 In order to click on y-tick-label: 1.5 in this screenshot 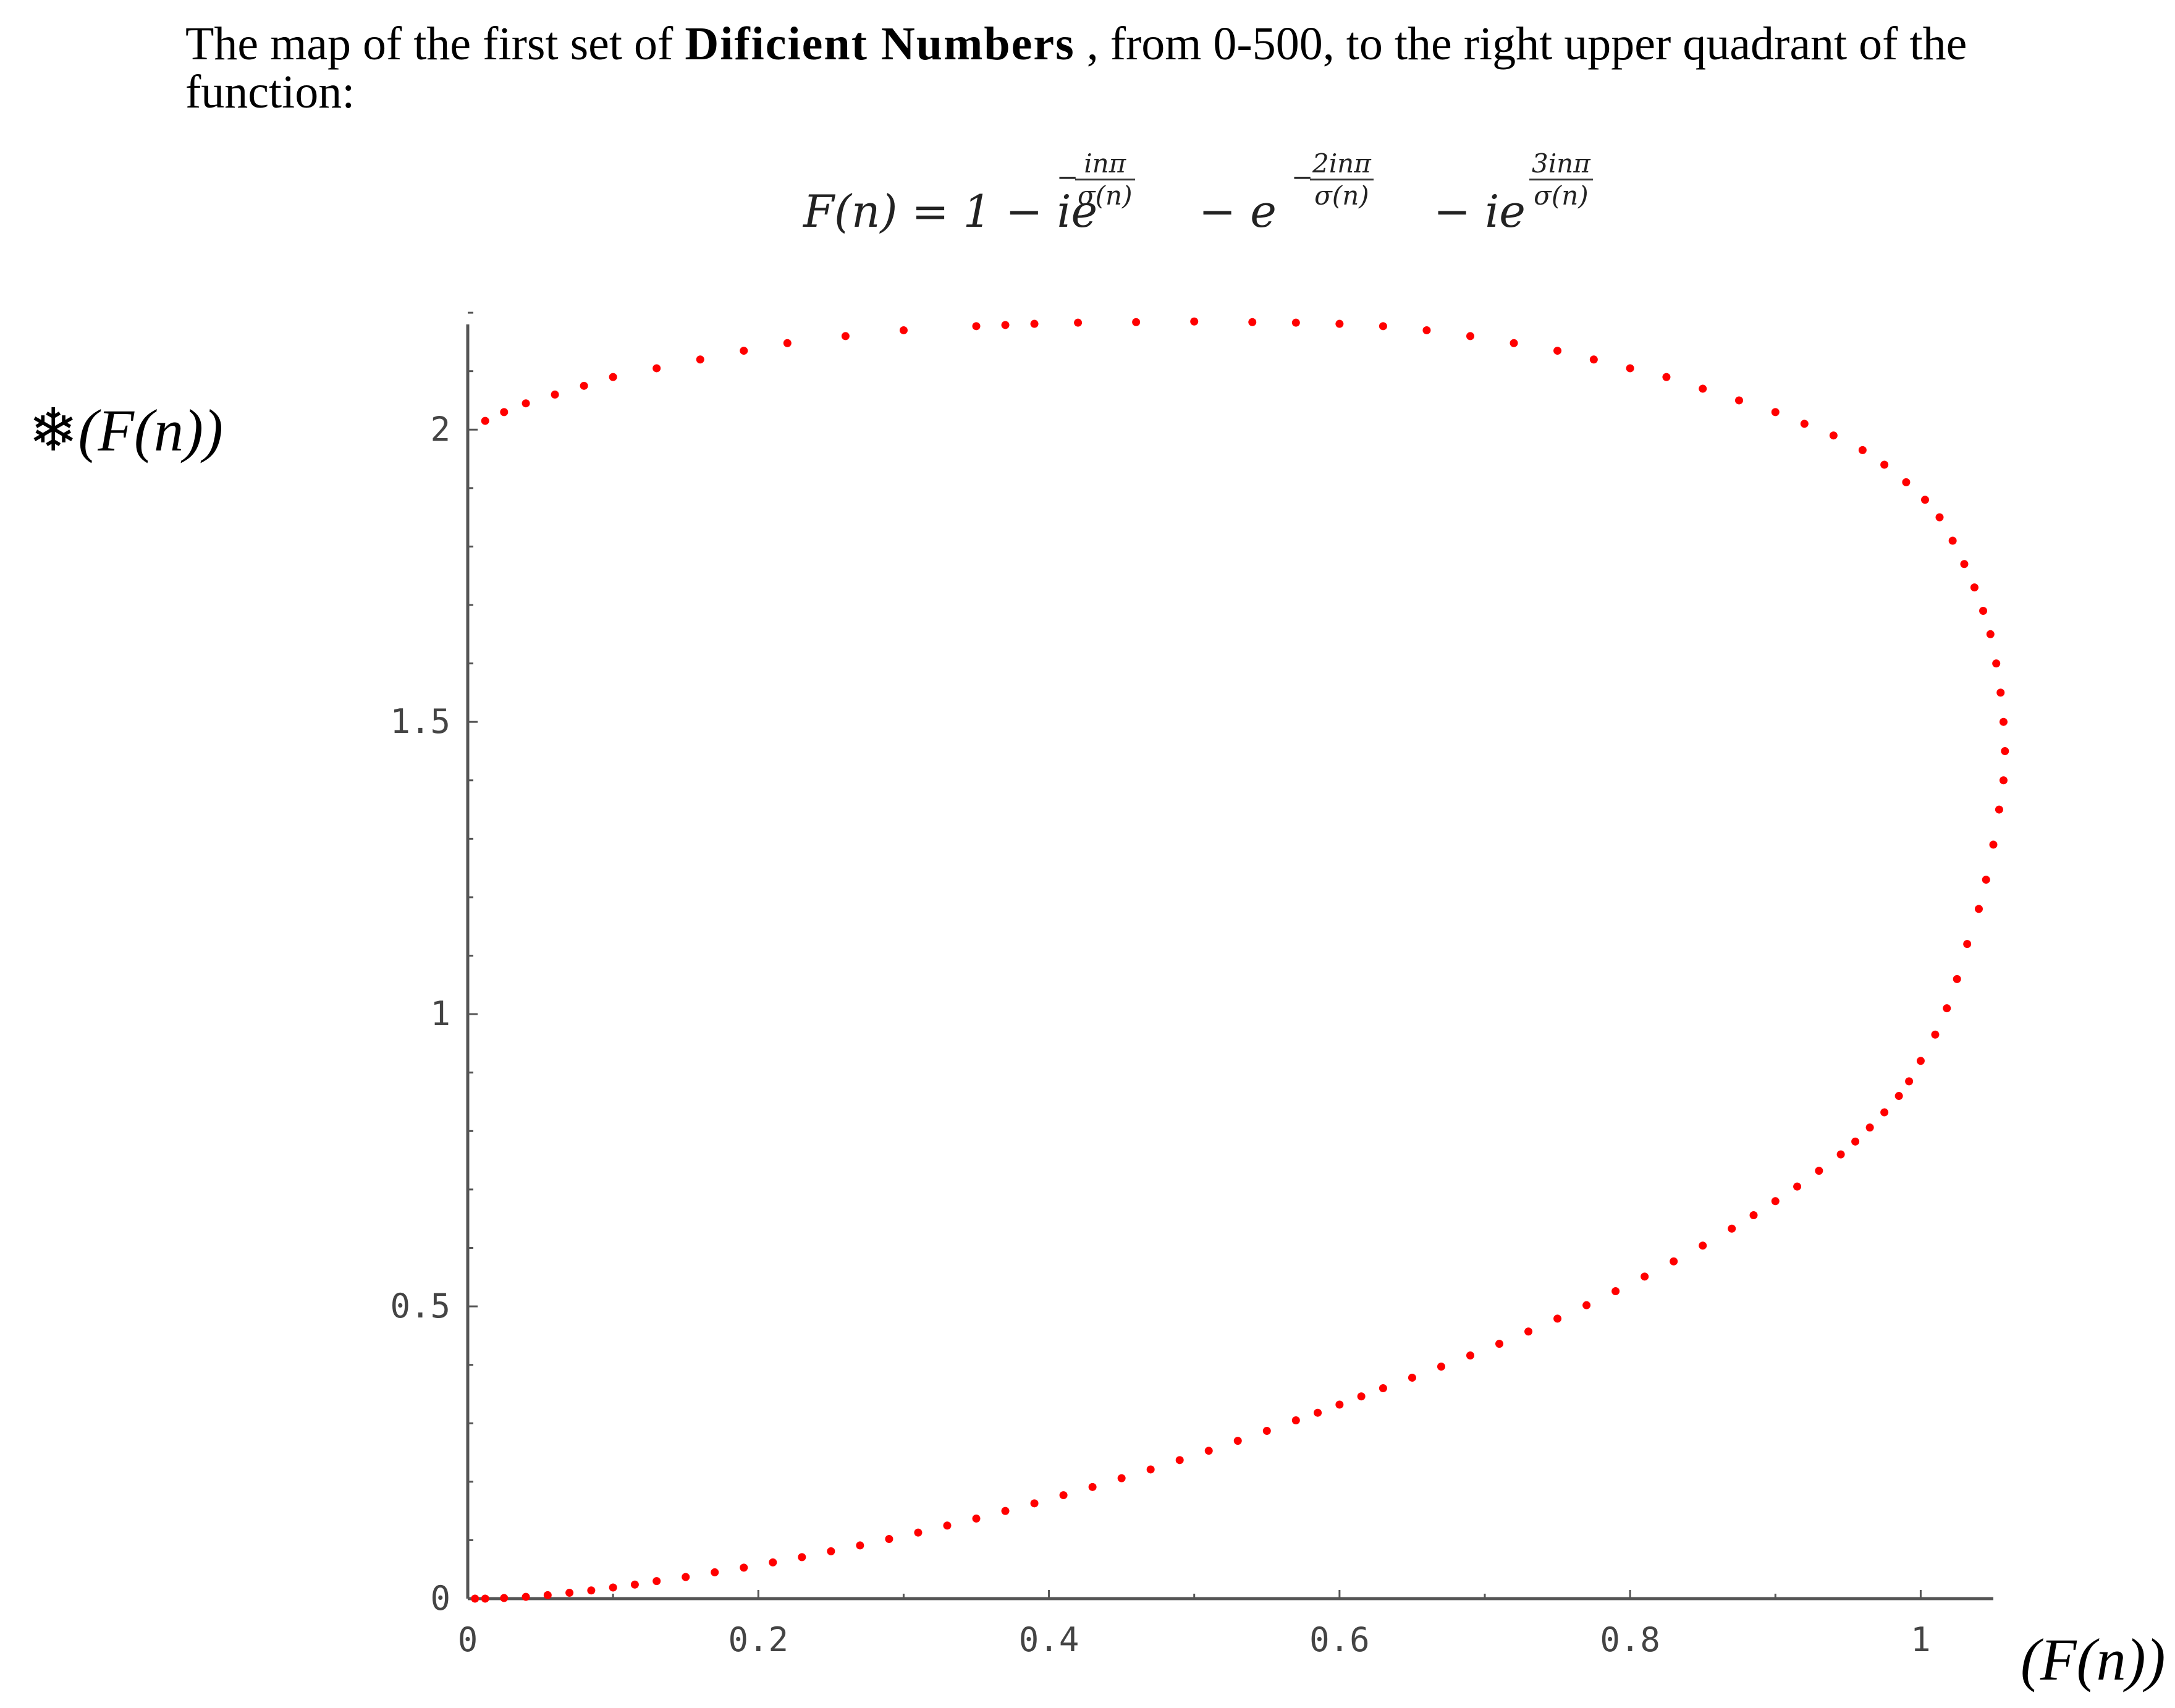, I will do `click(420, 721)`.